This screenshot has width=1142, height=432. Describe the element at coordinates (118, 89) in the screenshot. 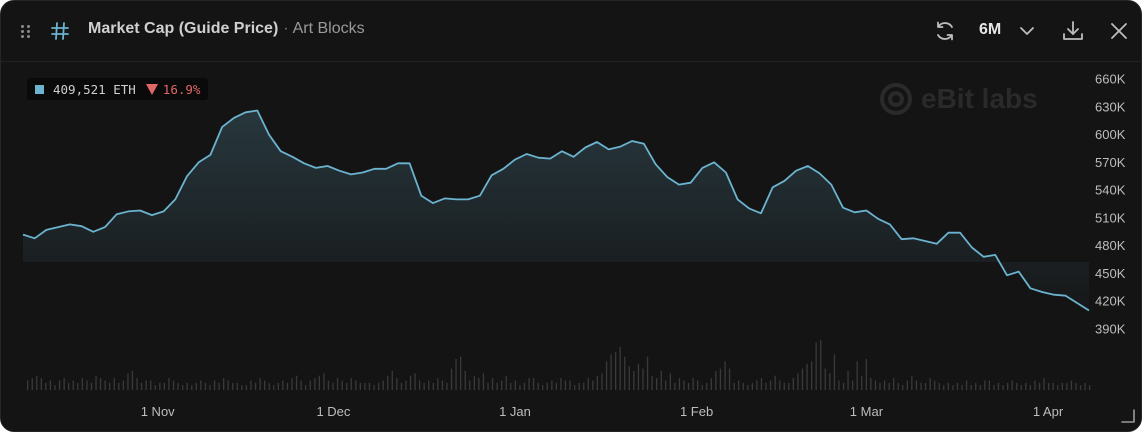

I see `current-value-badge: 409,521 ETH 16.9%` at that location.